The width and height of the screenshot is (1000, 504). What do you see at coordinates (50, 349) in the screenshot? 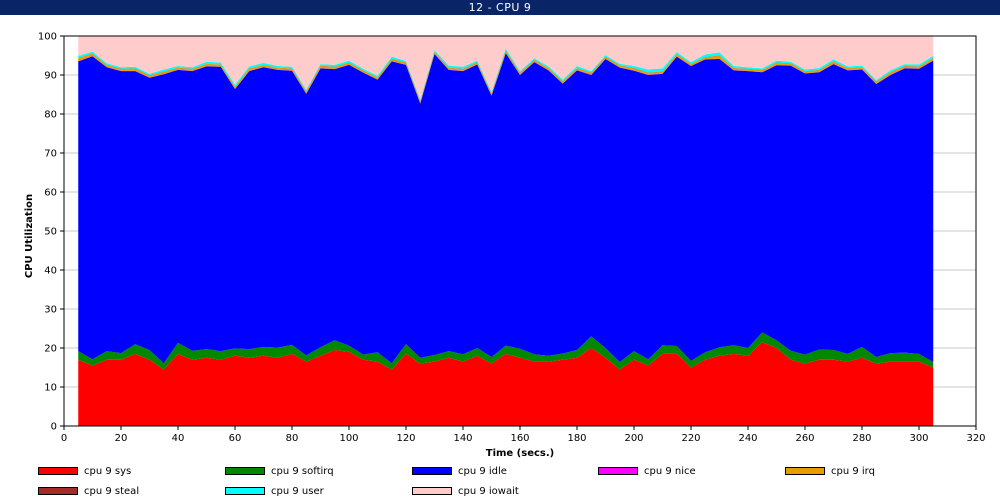
I see `y-tick-label: 20` at bounding box center [50, 349].